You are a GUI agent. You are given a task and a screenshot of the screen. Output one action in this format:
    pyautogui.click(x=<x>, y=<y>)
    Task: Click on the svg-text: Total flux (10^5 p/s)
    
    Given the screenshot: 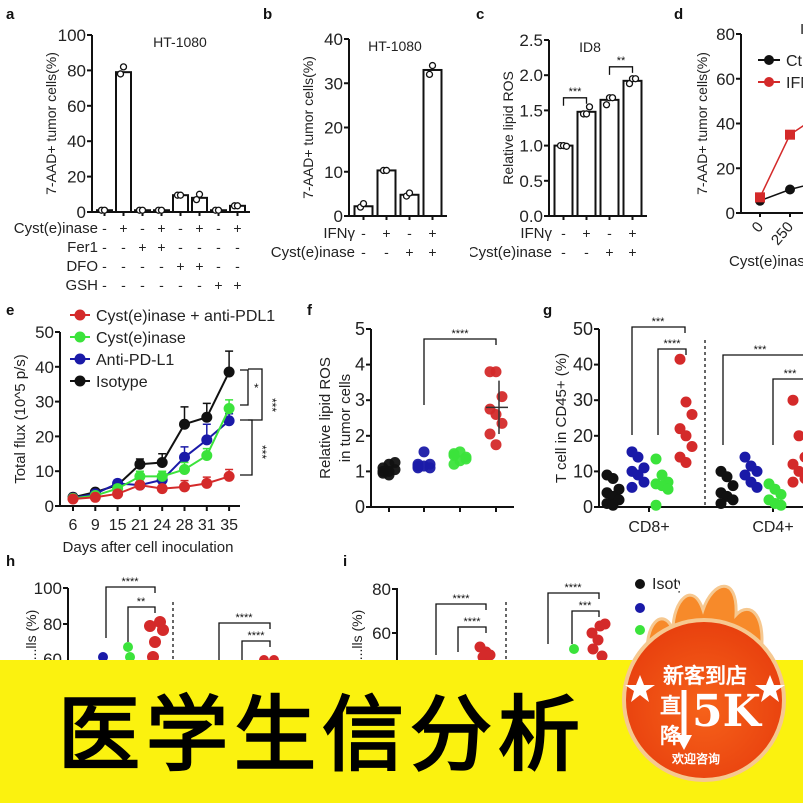 What is the action you would take?
    pyautogui.click(x=20, y=419)
    